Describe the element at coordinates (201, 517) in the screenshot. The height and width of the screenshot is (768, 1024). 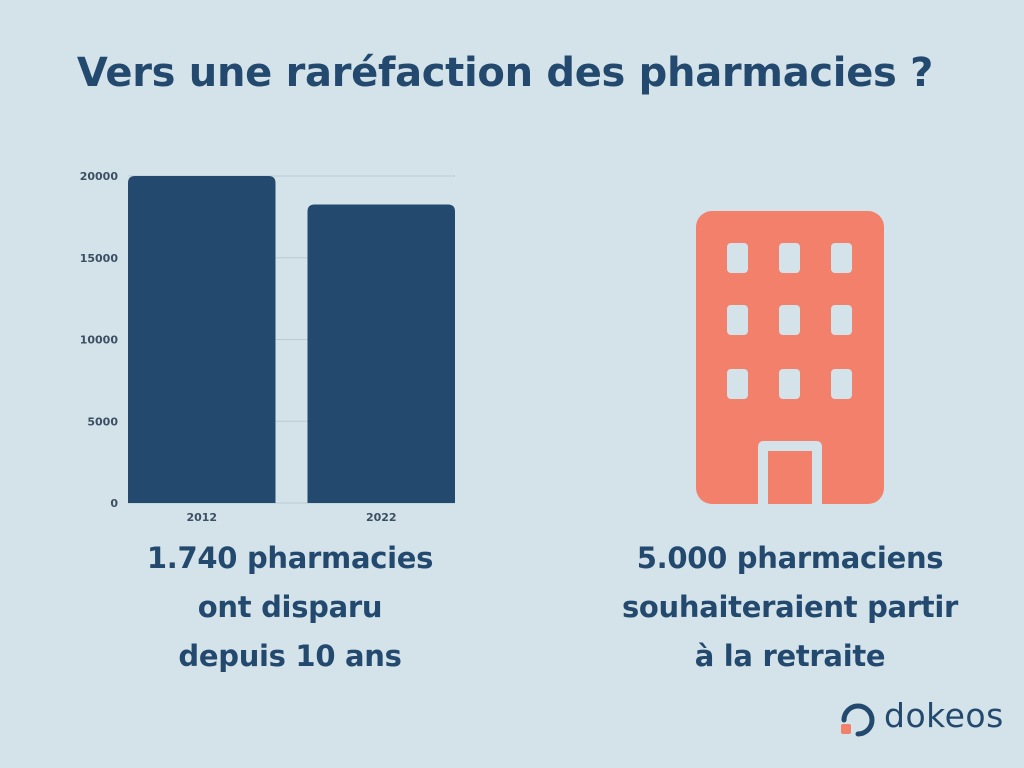
I see `x-tick-label-2012: 2012` at that location.